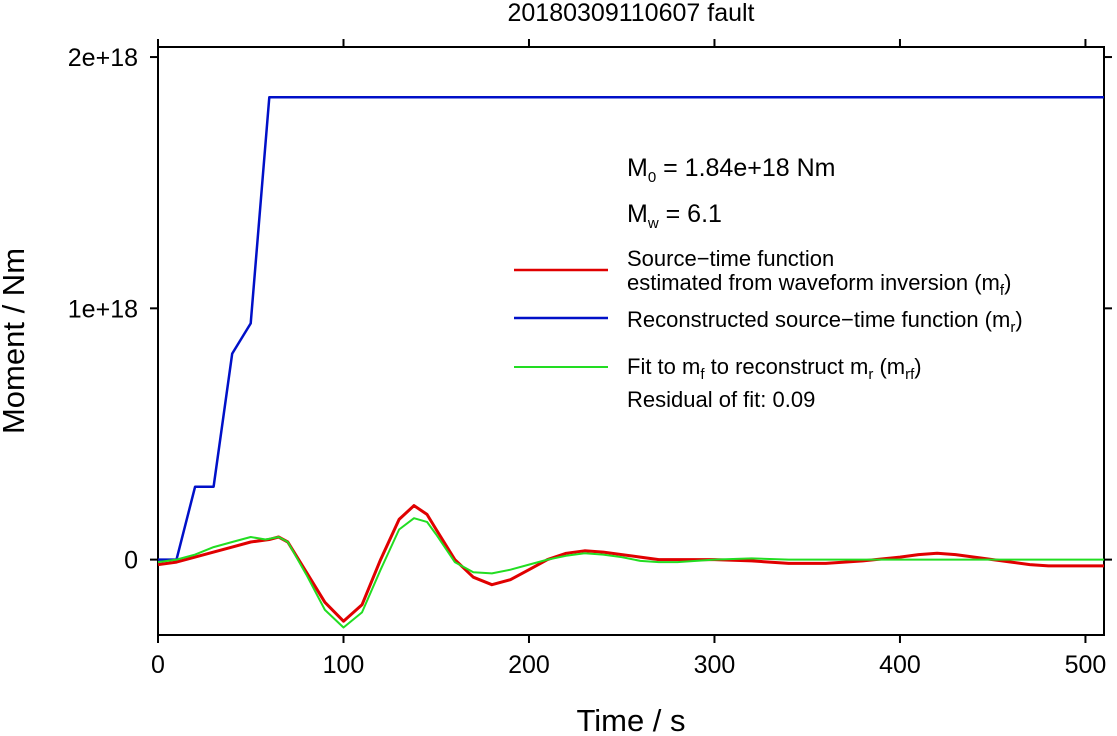  What do you see at coordinates (529, 665) in the screenshot?
I see `x-tick-label: 200` at bounding box center [529, 665].